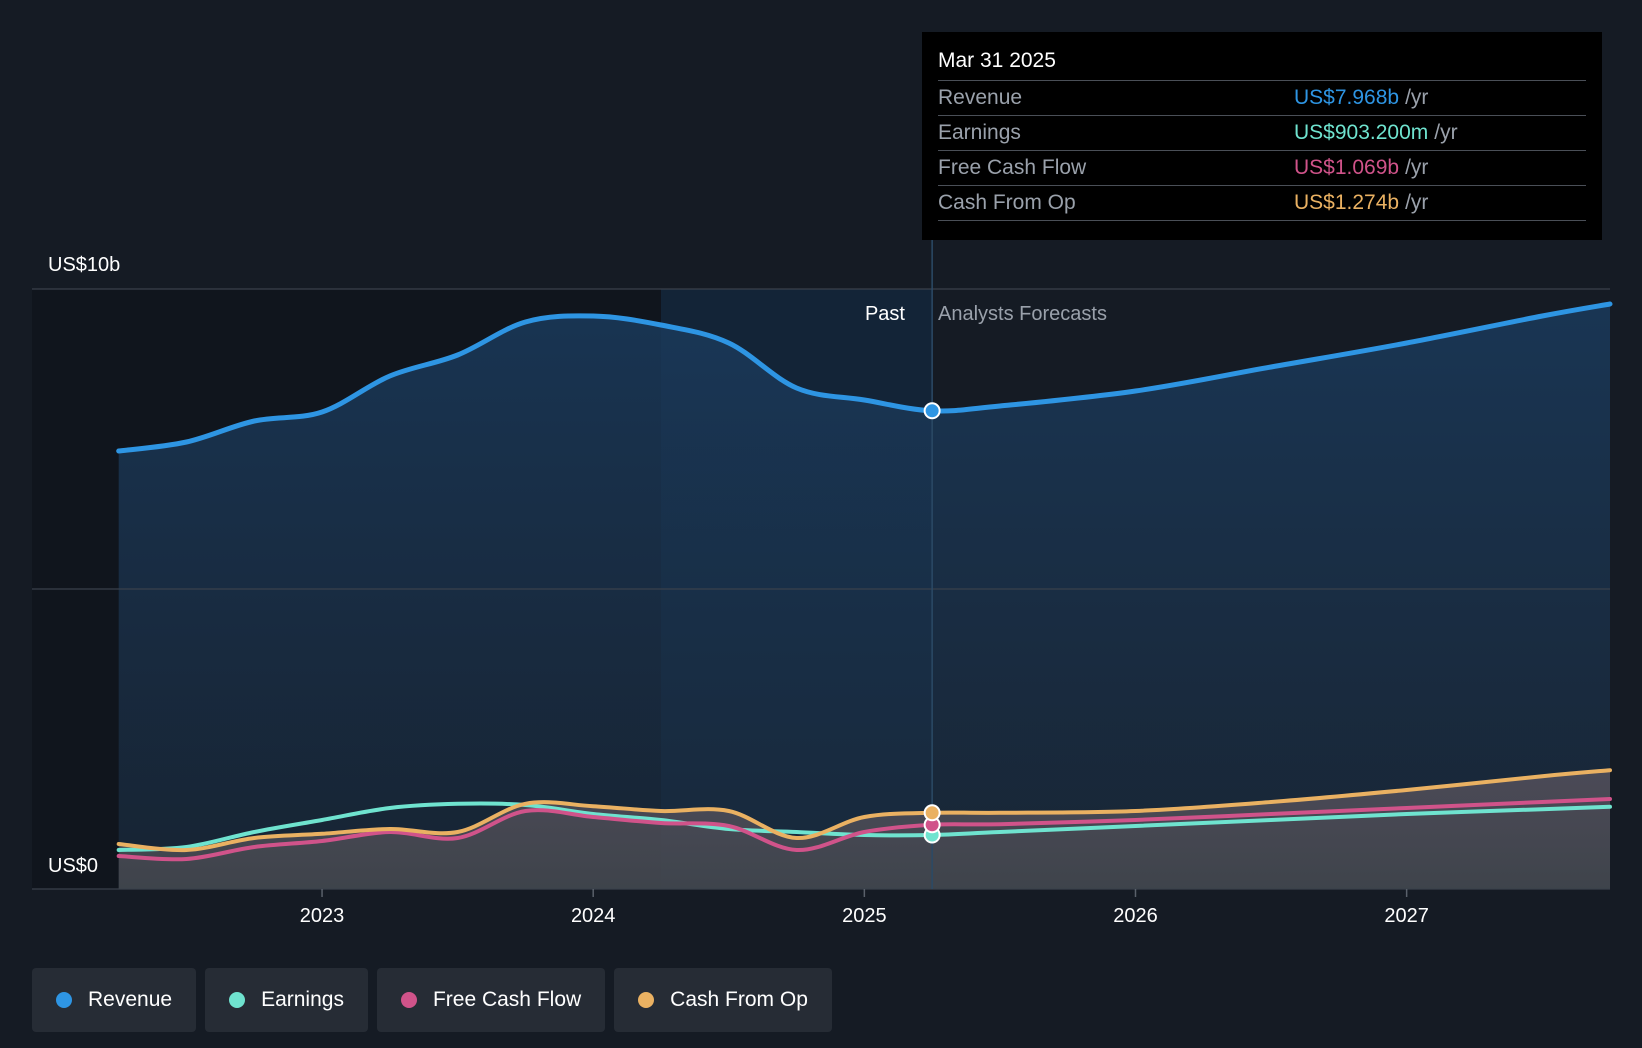 This screenshot has width=1642, height=1048. What do you see at coordinates (1262, 63) in the screenshot?
I see `tooltip-date: Mar 31 2025` at bounding box center [1262, 63].